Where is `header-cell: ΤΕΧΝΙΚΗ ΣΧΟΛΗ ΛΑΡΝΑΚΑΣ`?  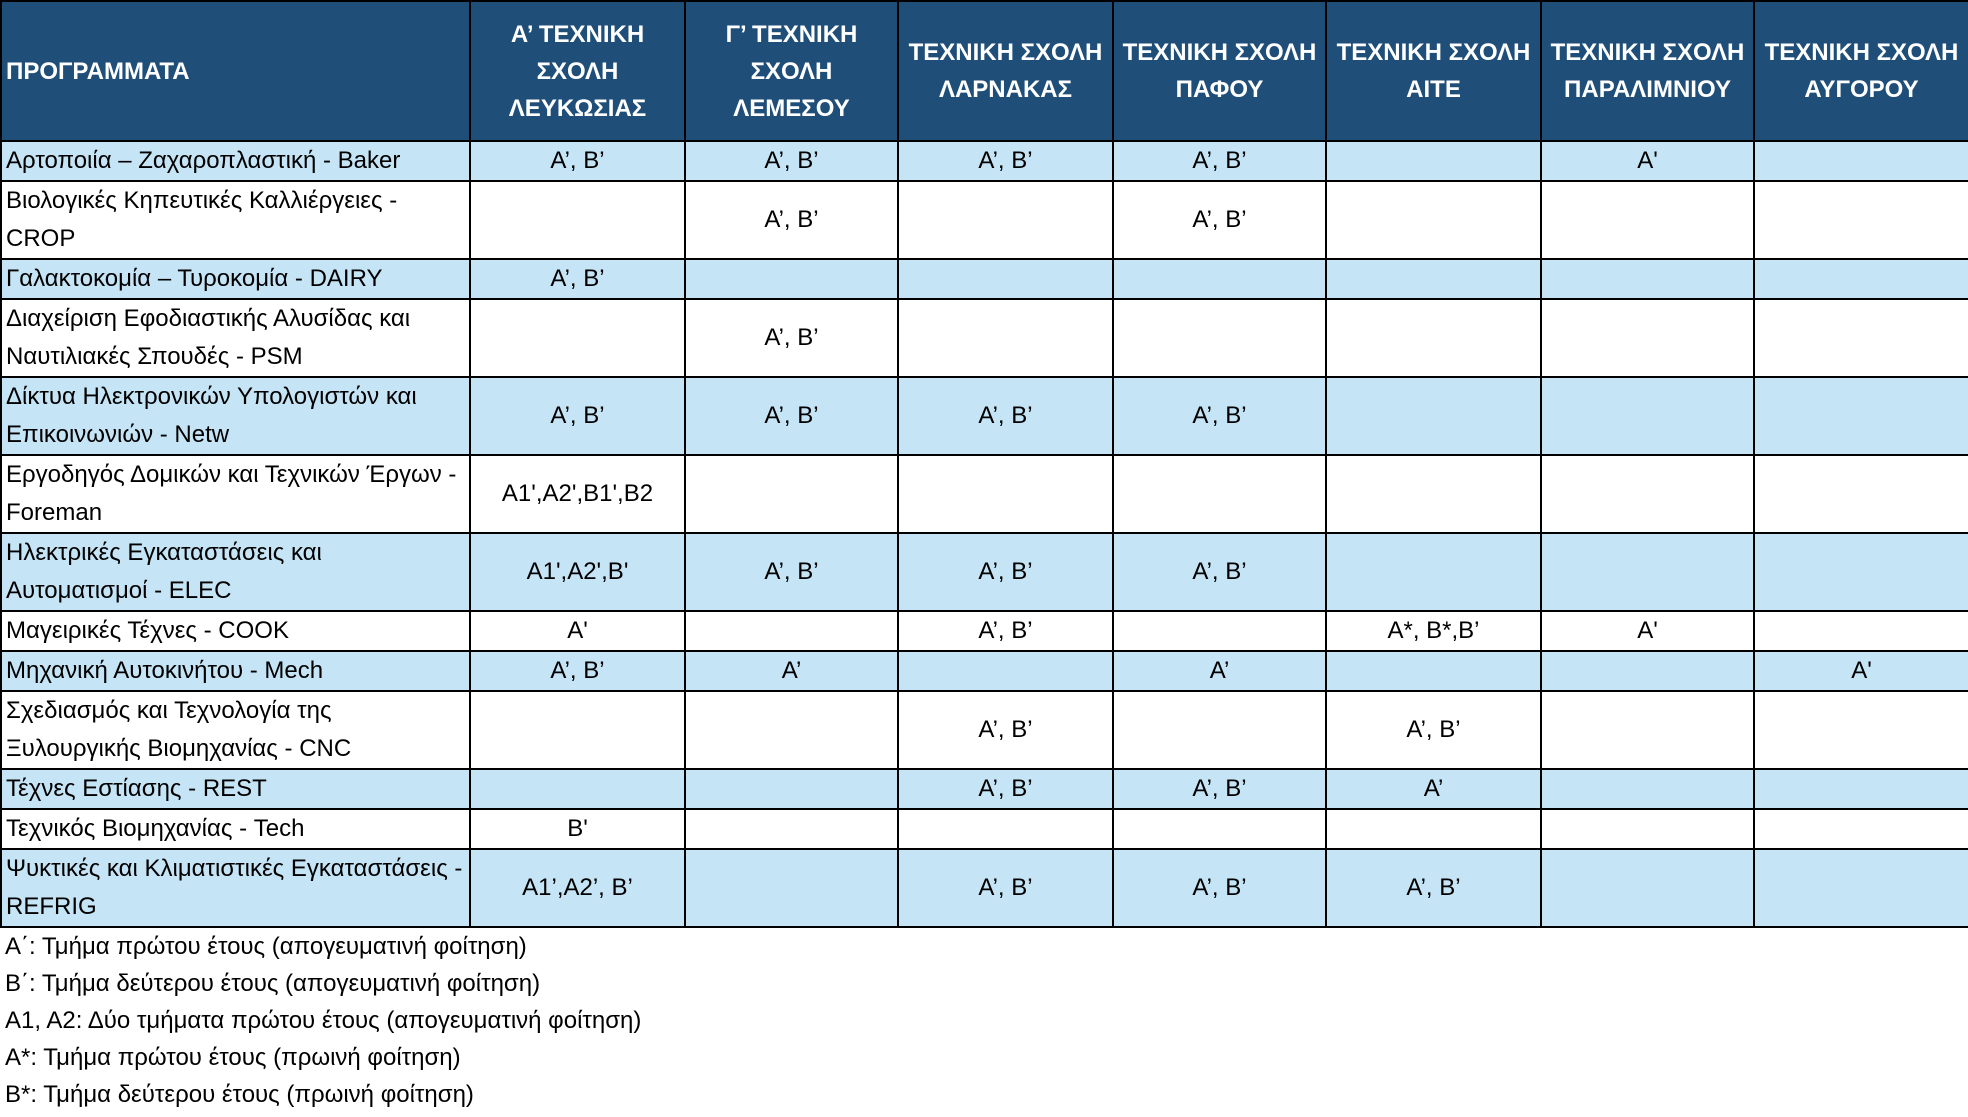 header-cell: ΤΕΧΝΙΚΗ ΣΧΟΛΗ ΛΑΡΝΑΚΑΣ is located at coordinates (1005, 71).